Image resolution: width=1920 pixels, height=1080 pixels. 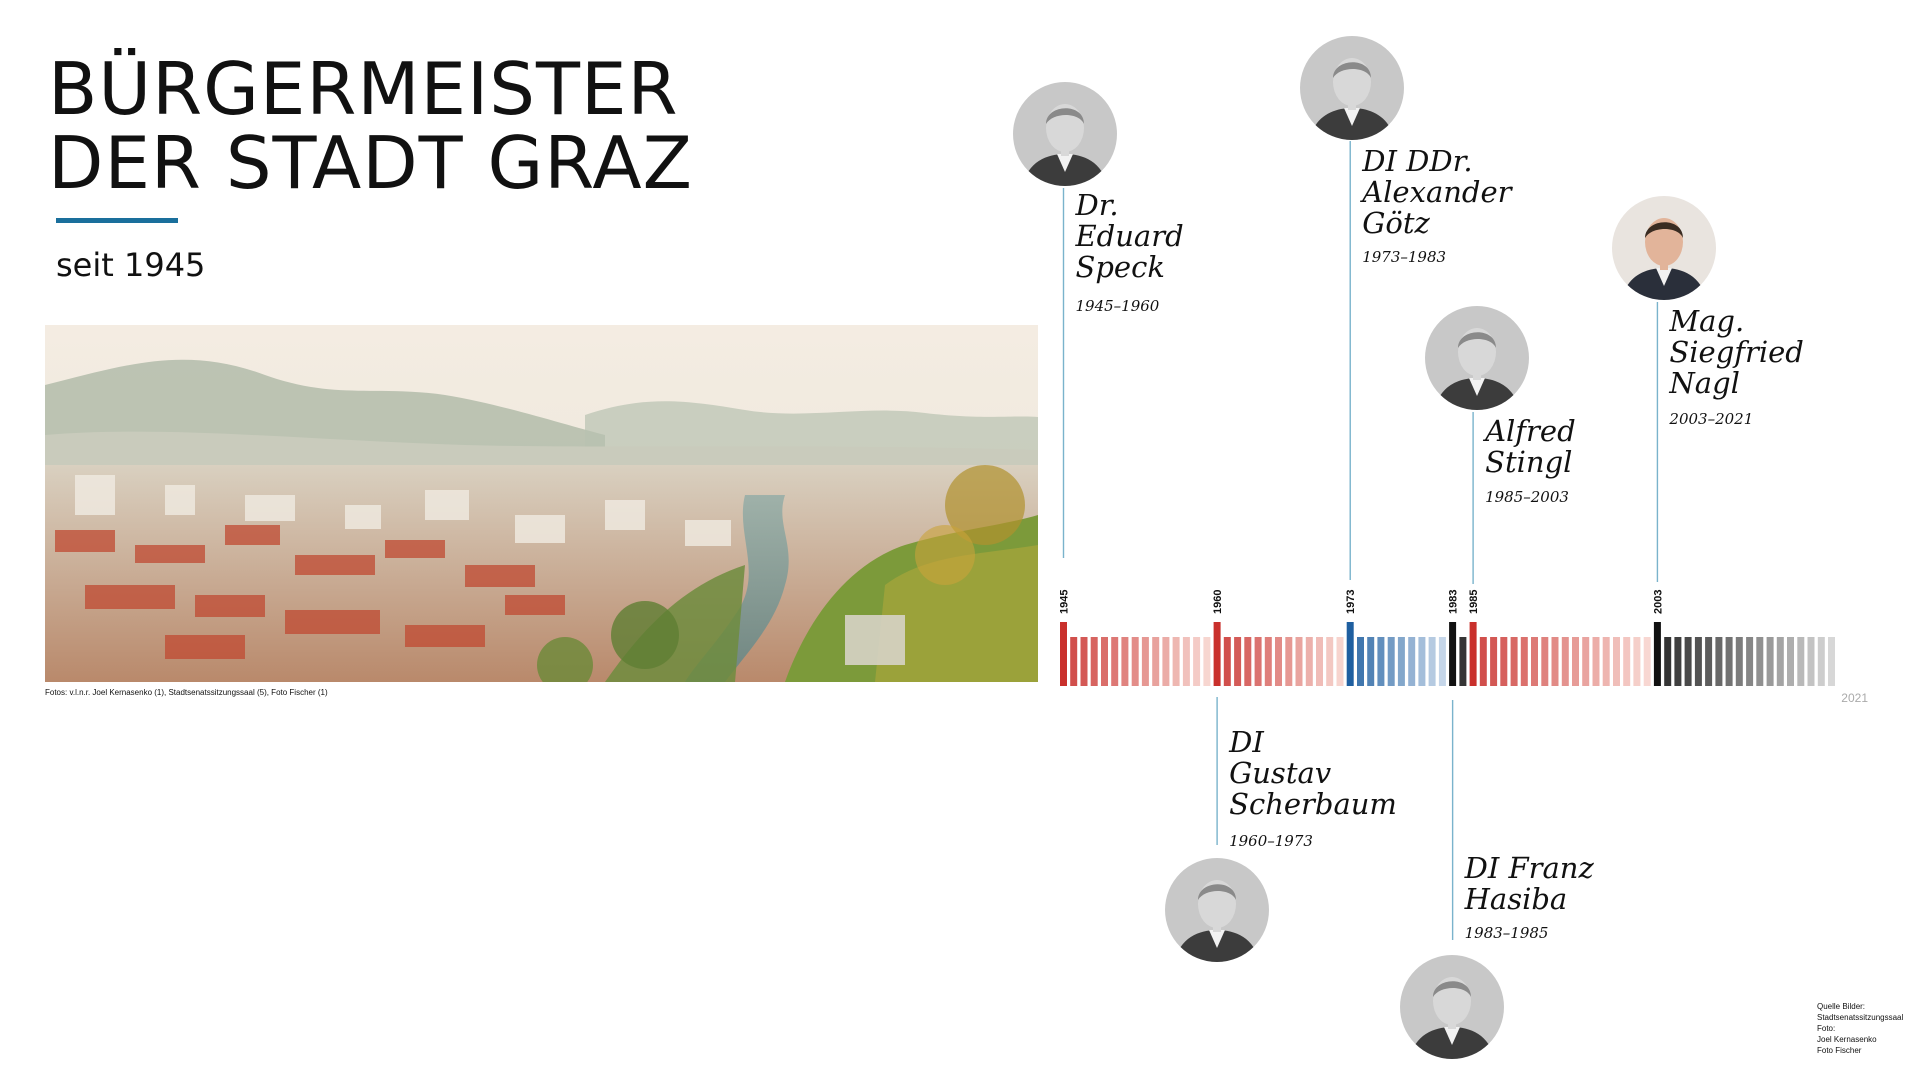 What do you see at coordinates (1658, 602) in the screenshot?
I see `year-label: 2003` at bounding box center [1658, 602].